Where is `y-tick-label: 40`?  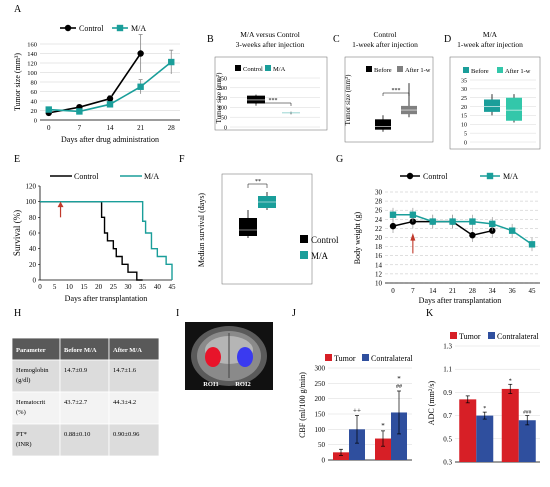
y-tick-label: 40 is located at coordinates (33, 249).